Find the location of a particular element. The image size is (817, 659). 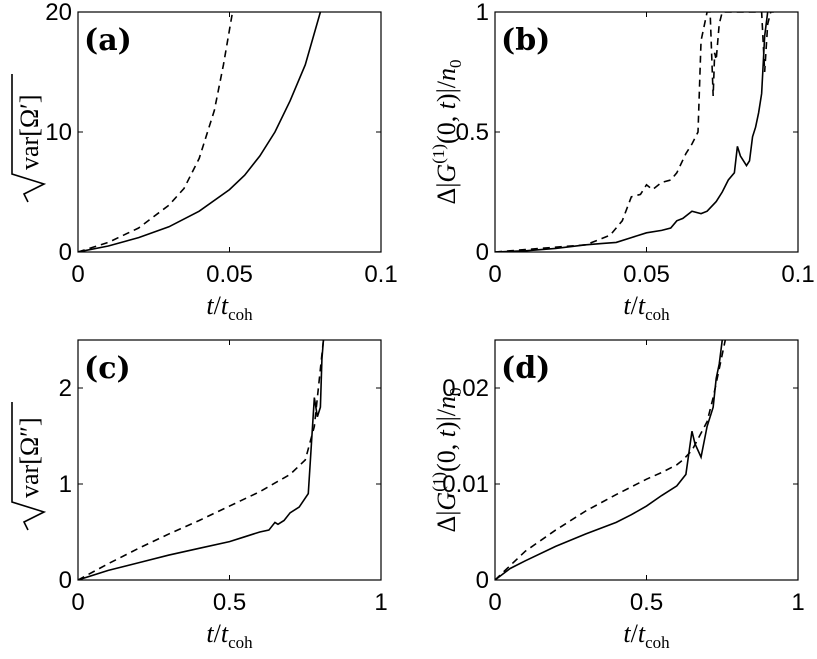

panel-label: (c) is located at coordinates (107, 368).